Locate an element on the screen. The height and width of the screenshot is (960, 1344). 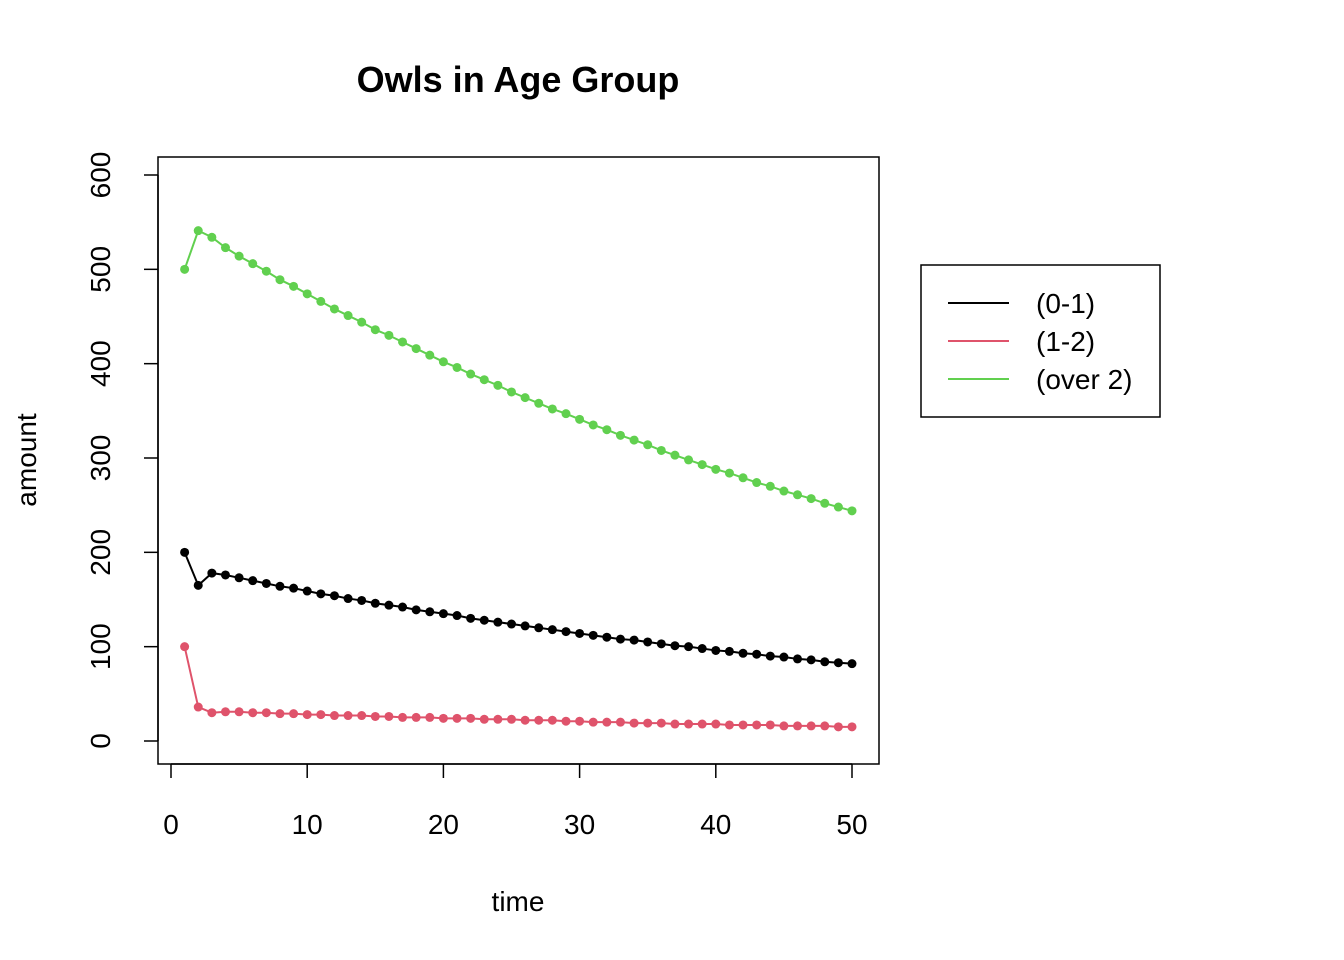
legend-item: (1-2) is located at coordinates (1021, 341).